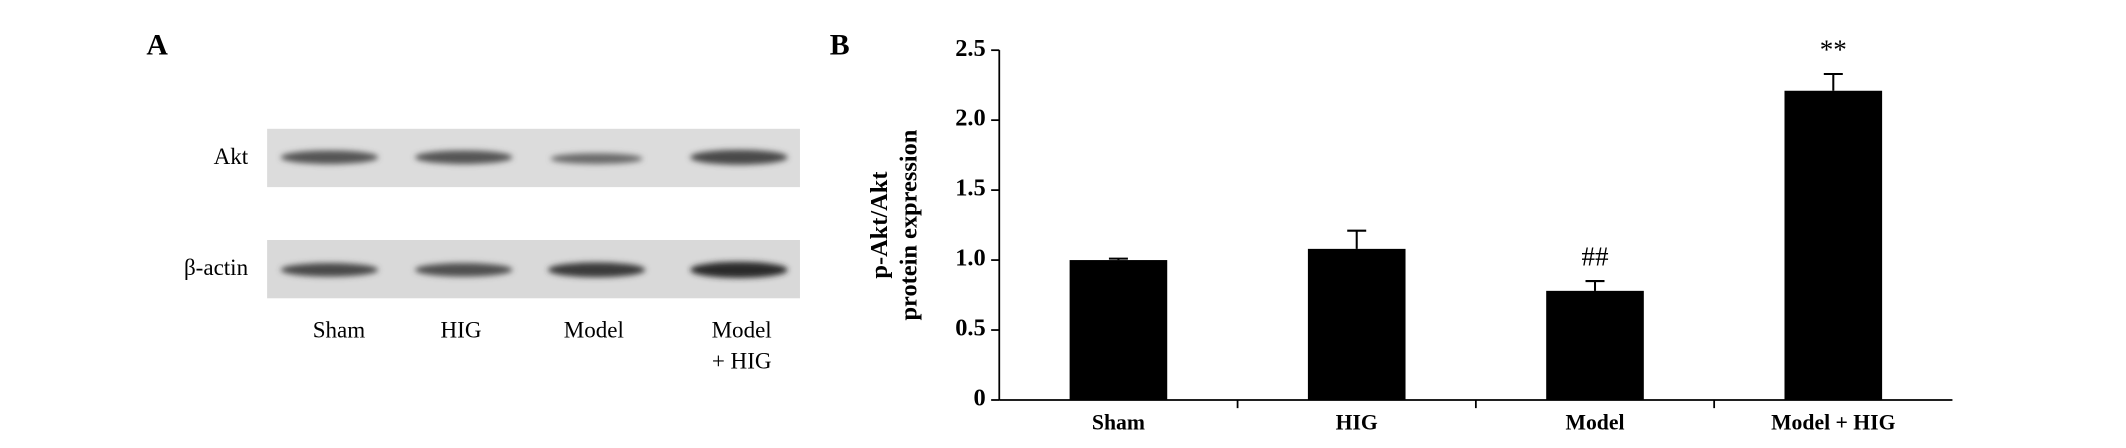 The height and width of the screenshot is (448, 2126). Describe the element at coordinates (909, 224) in the screenshot. I see `y-axis-label: protein expression` at that location.